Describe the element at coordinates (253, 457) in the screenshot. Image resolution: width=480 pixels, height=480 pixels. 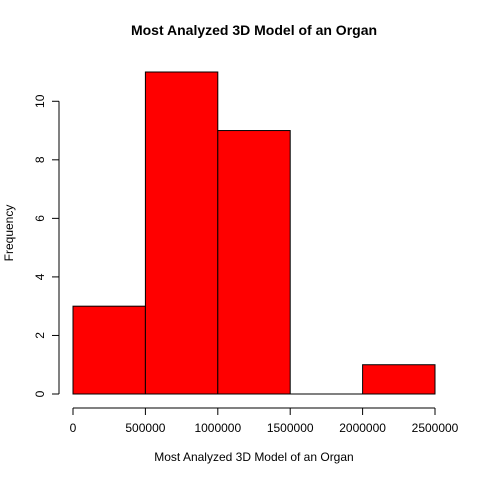
I see `x-axis-label: Most Analyzed 3D Model of an Organ` at that location.